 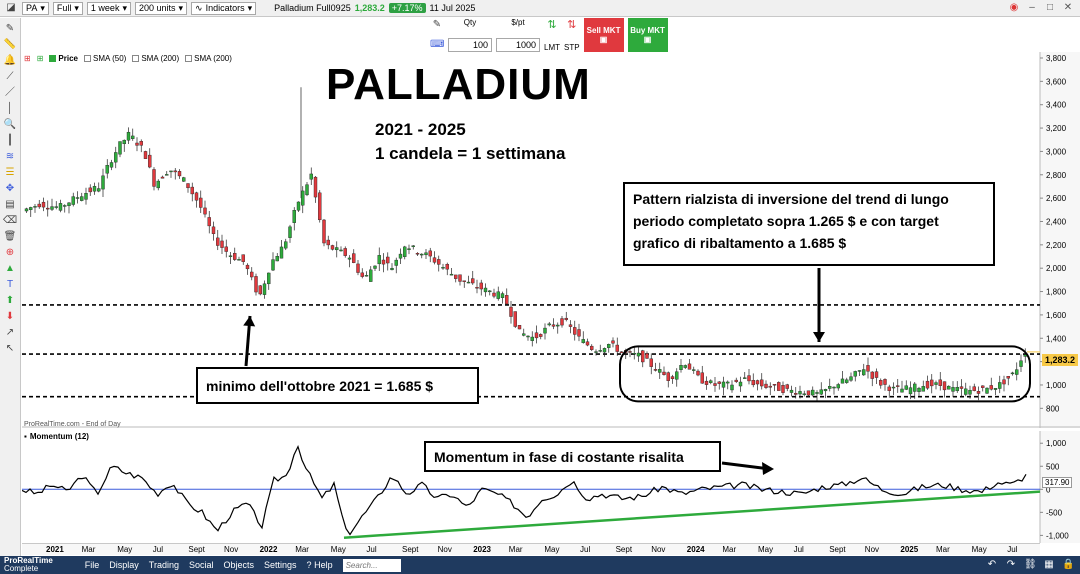 I want to click on chart-icon: ◪, so click(x=11, y=7).